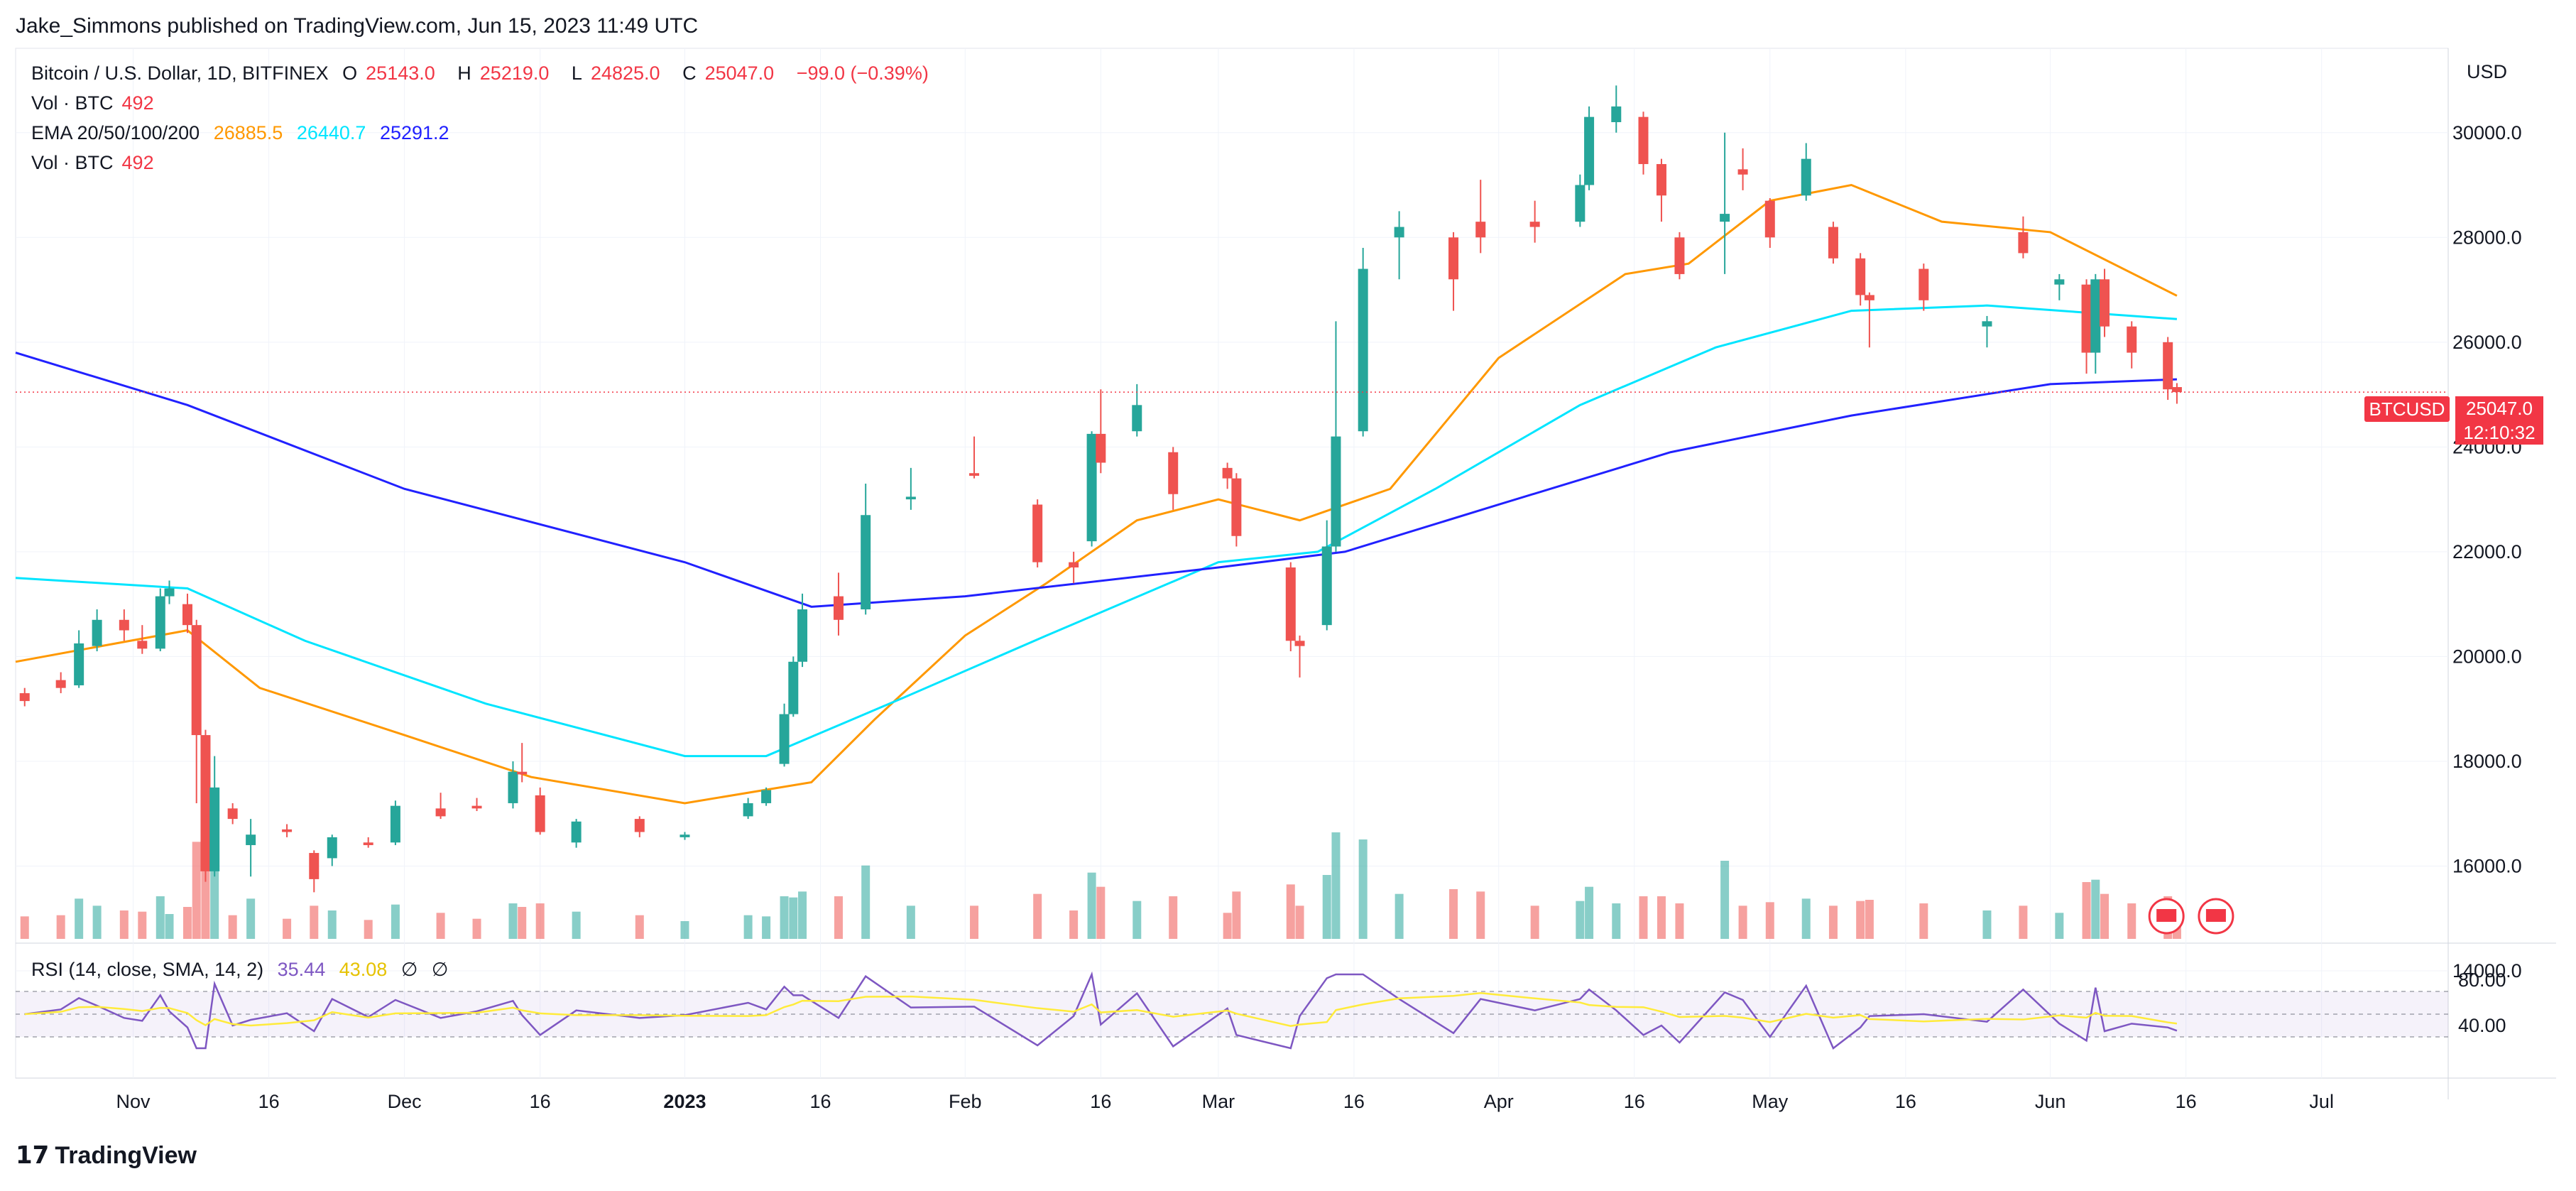 The height and width of the screenshot is (1191, 2576). What do you see at coordinates (2482, 1025) in the screenshot?
I see `rsi-tick-label: 40.00` at bounding box center [2482, 1025].